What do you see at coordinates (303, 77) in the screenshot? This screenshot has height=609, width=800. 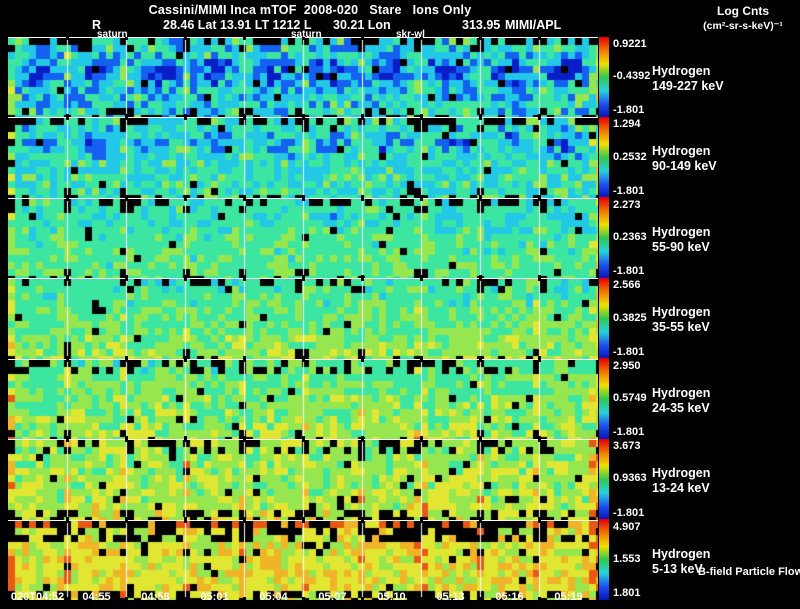 I see `panel-0-heatmap` at bounding box center [303, 77].